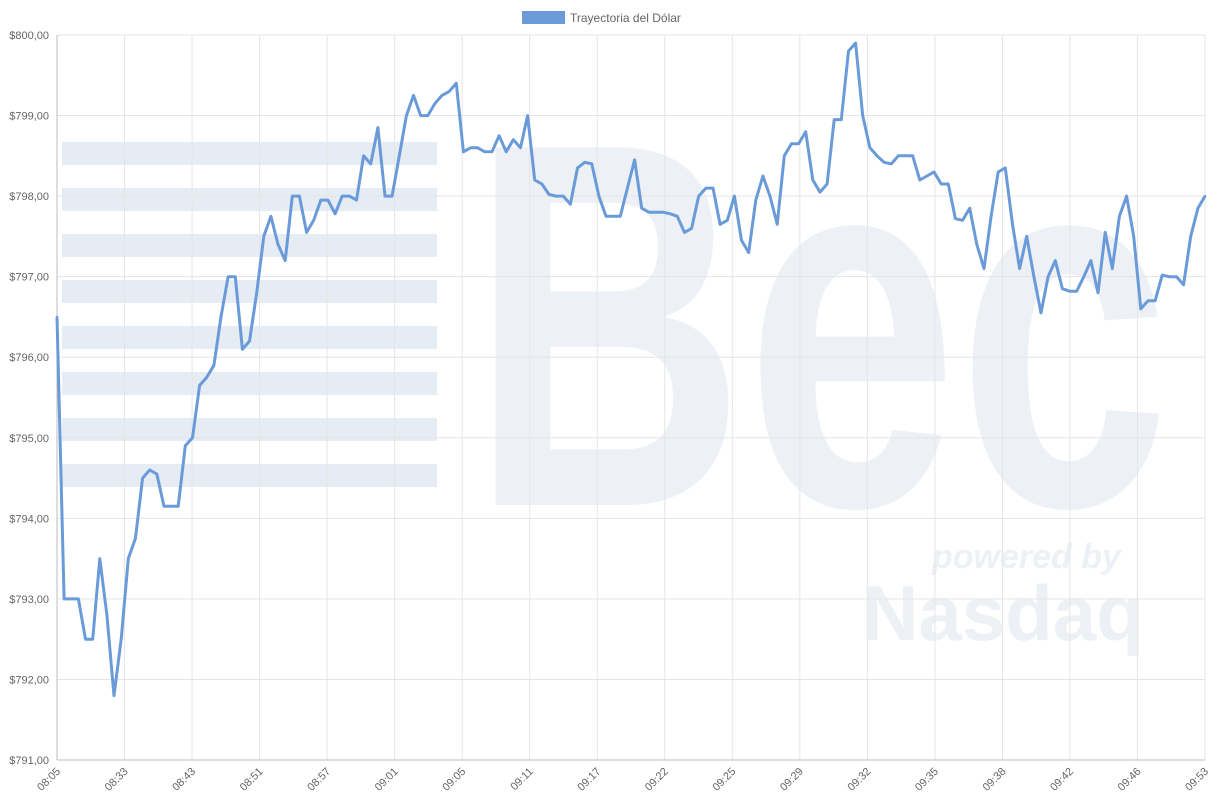 This screenshot has width=1219, height=806. I want to click on y-tick-label: $792,00, so click(29, 680).